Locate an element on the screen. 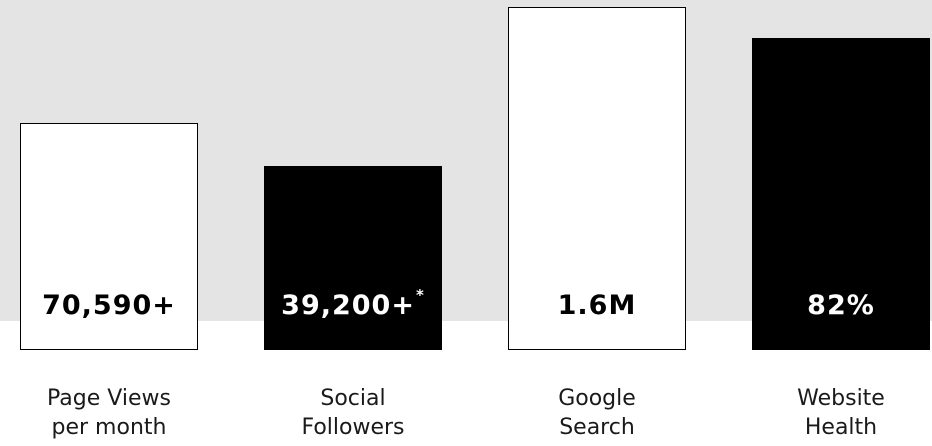  category-label-line: Followers is located at coordinates (353, 427).